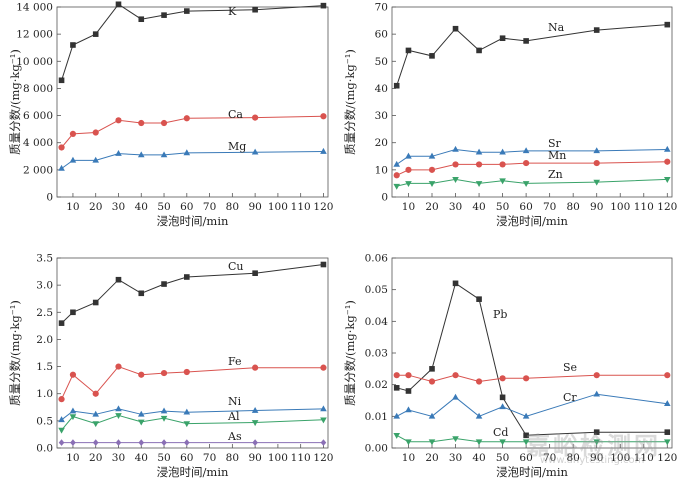 Image resolution: width=680 pixels, height=483 pixels. I want to click on x-tick-label: 30, so click(455, 458).